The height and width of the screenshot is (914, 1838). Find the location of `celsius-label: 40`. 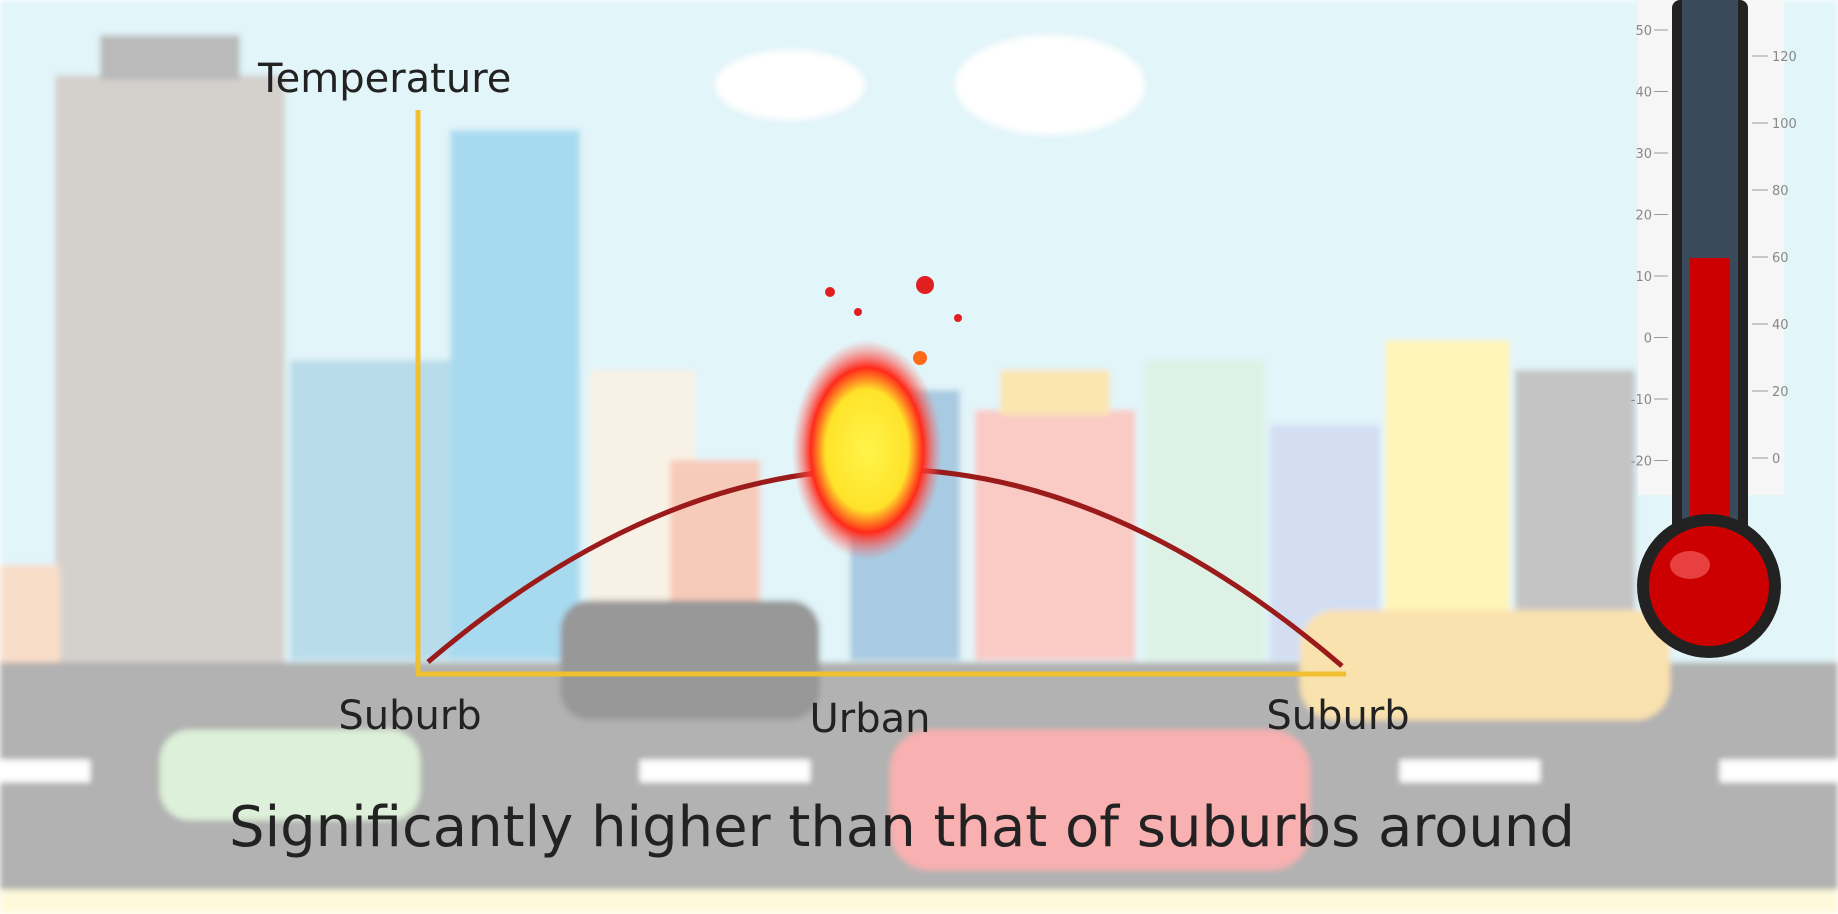

celsius-label: 40 is located at coordinates (1643, 93).